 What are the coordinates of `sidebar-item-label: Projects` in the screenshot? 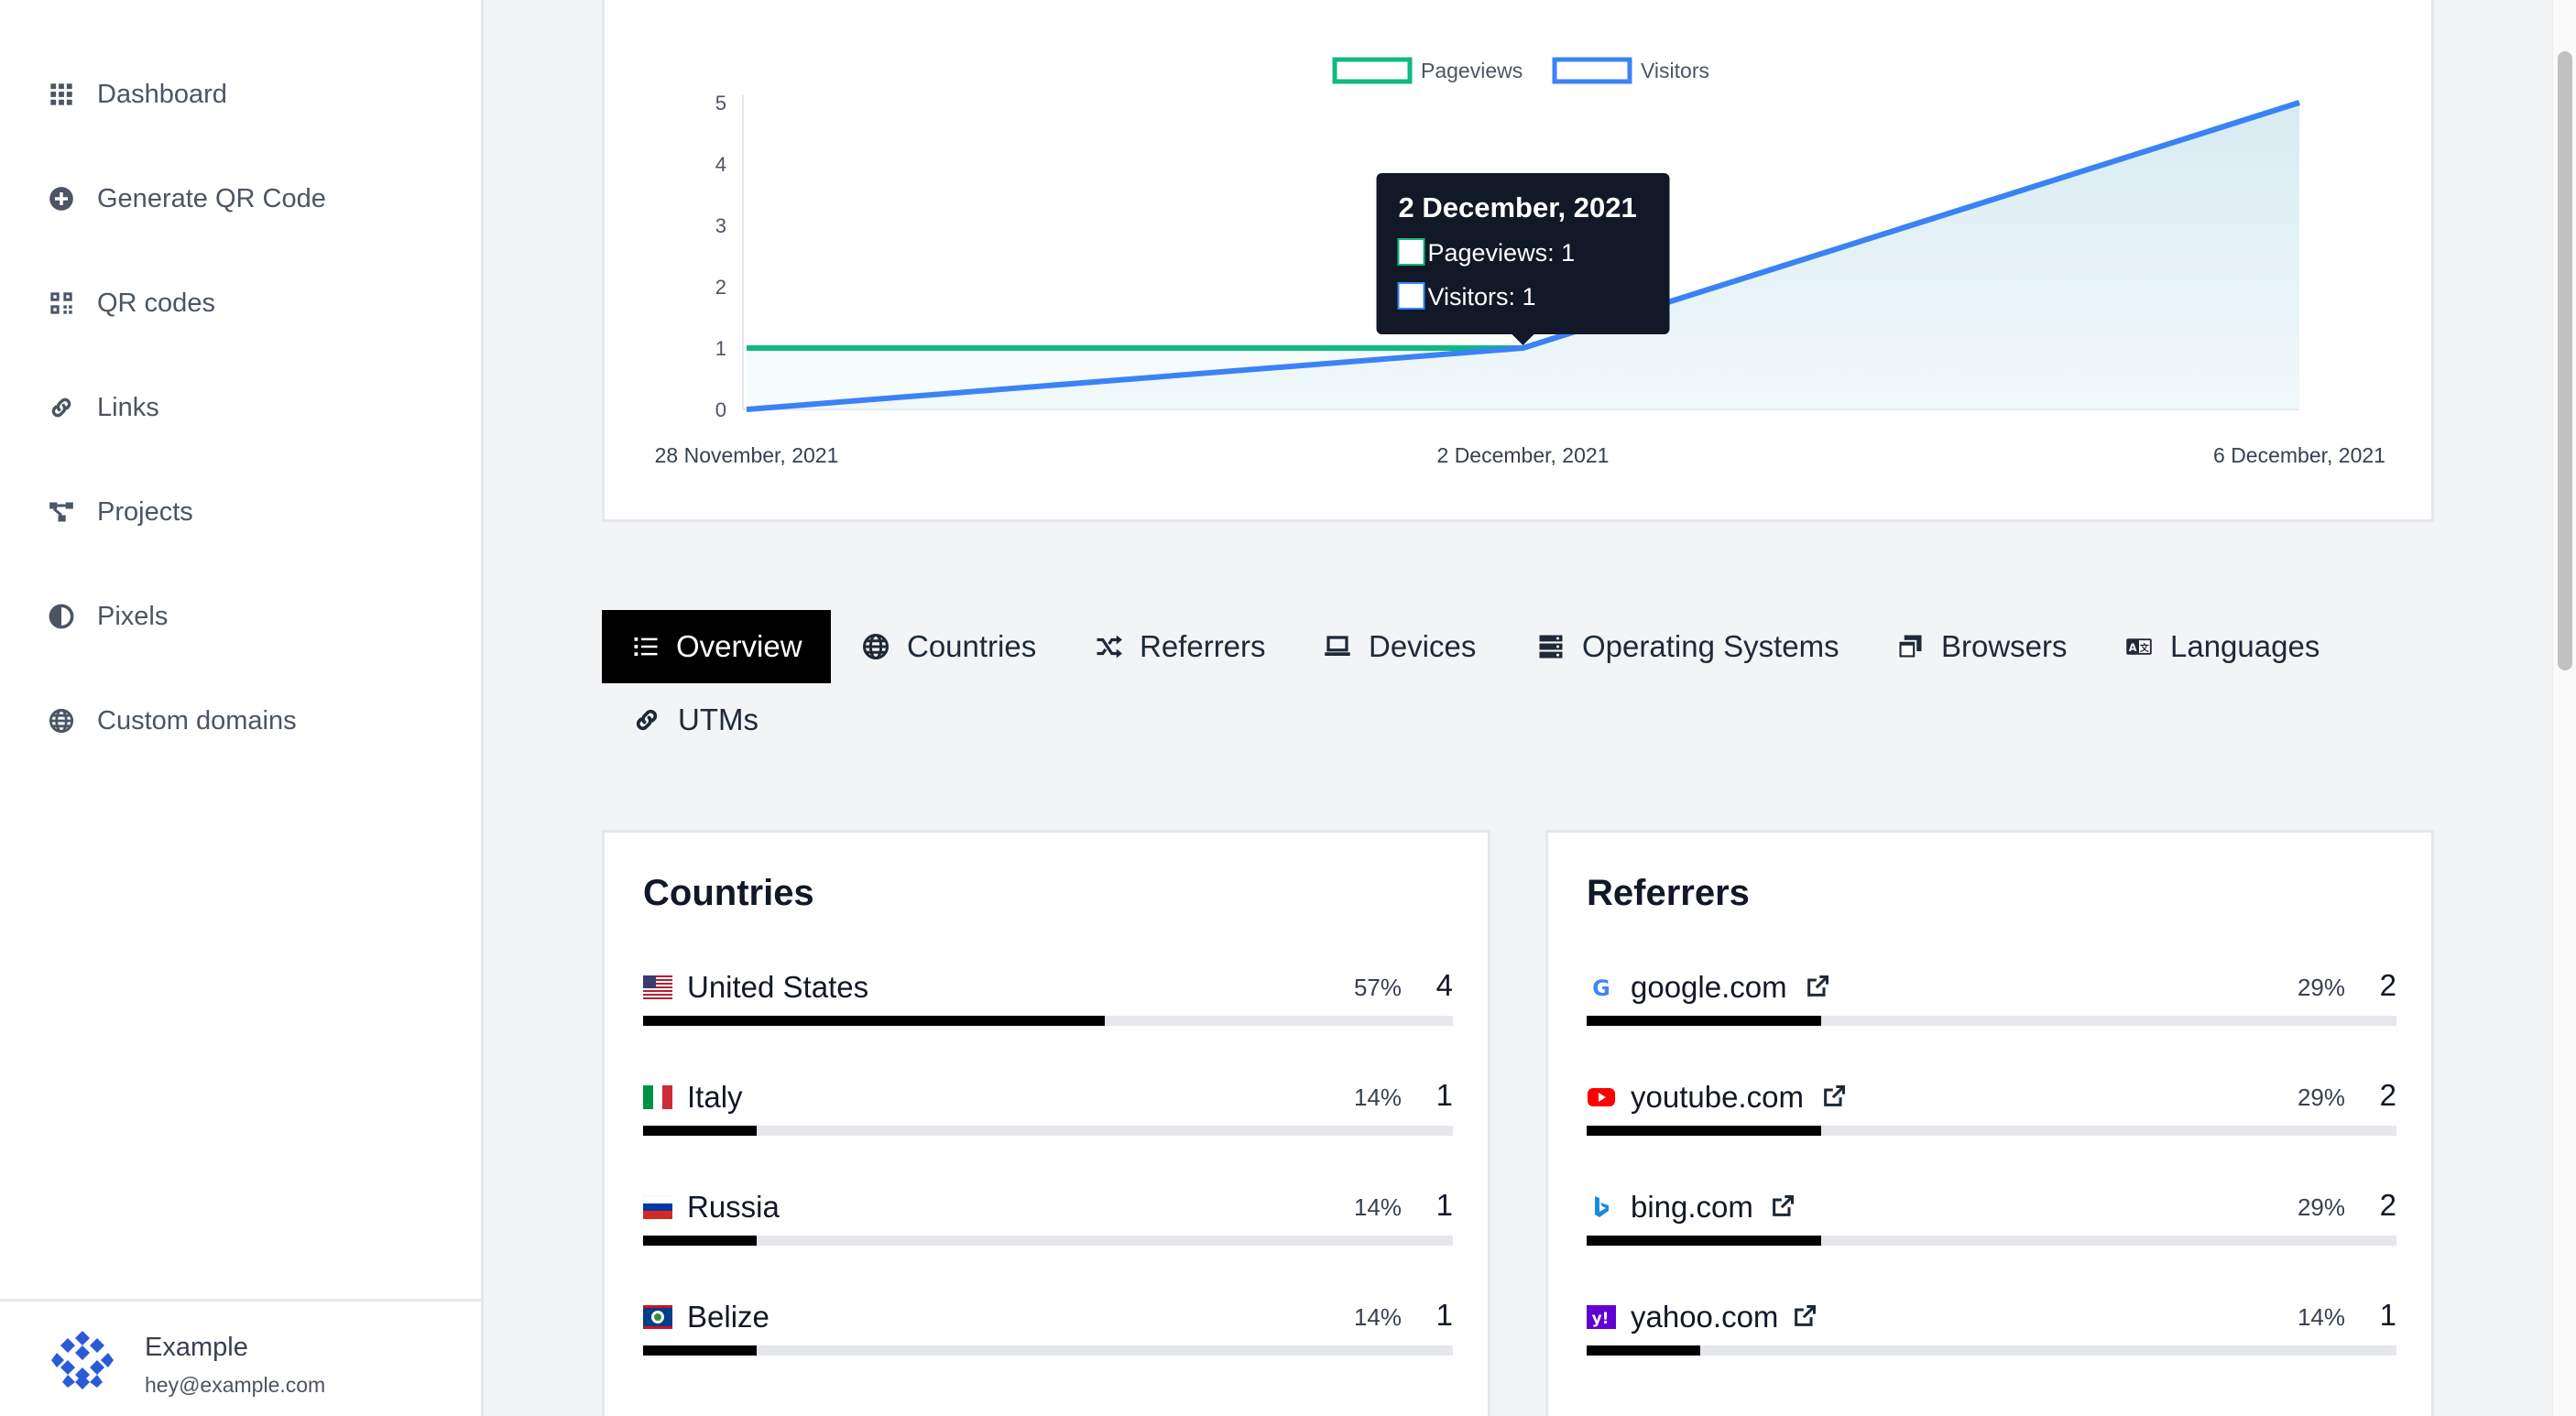 It's located at (145, 511).